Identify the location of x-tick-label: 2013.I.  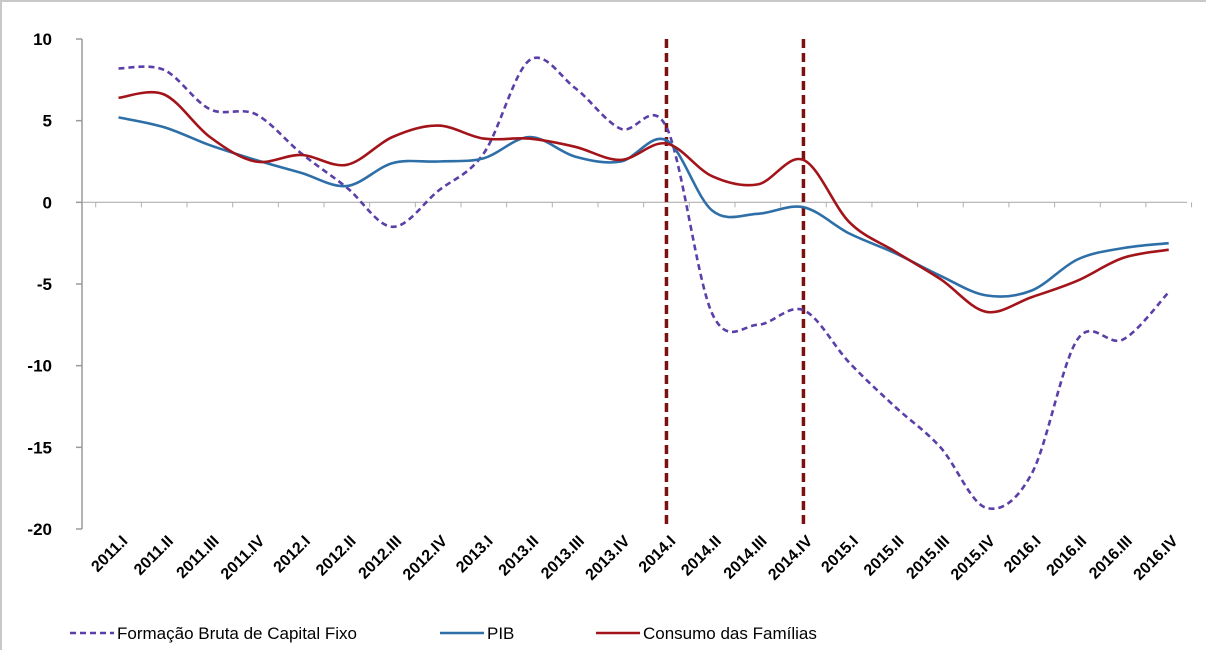
(474, 554).